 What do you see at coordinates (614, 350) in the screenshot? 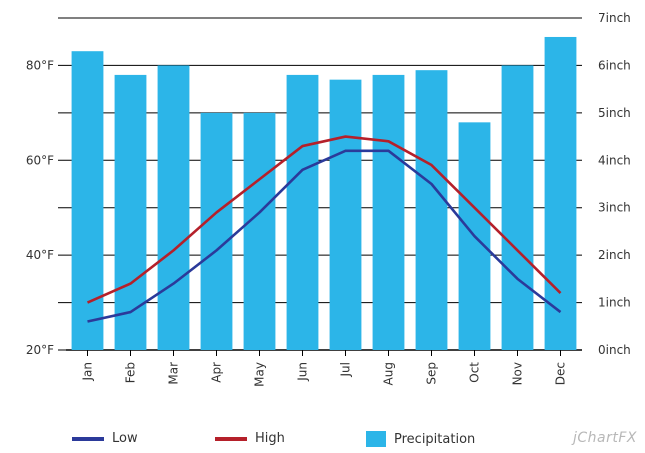
I see `right-tick-label: 0inch` at bounding box center [614, 350].